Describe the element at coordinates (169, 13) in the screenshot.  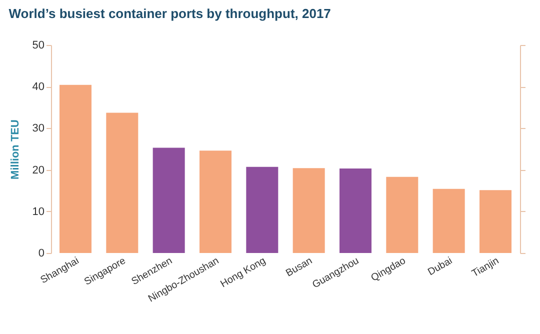
I see `chart-title: World’s busiest container ports by throughput, 2017` at that location.